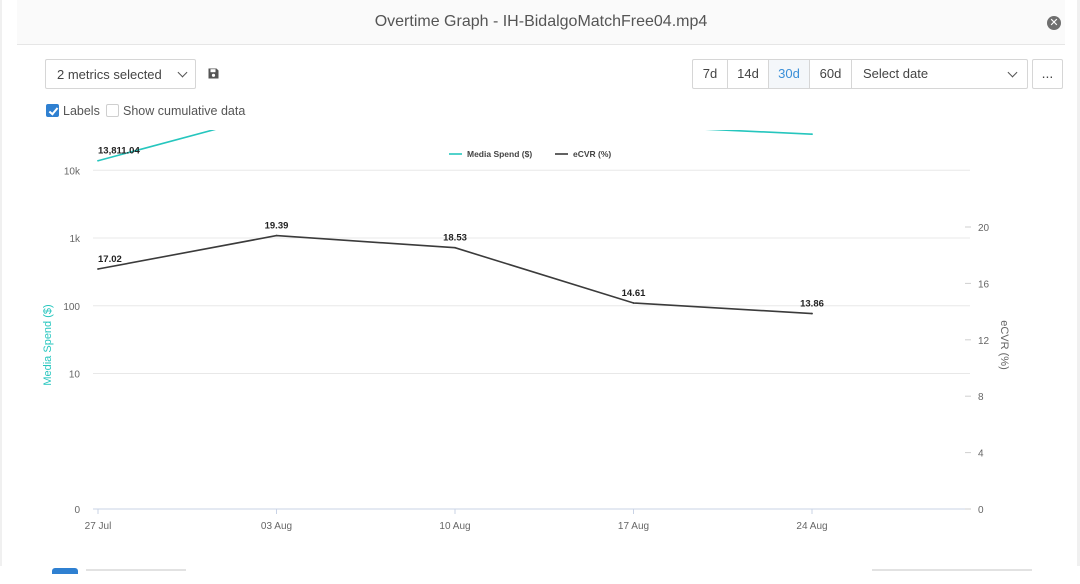 This screenshot has width=1080, height=584. Describe the element at coordinates (984, 284) in the screenshot. I see `y-right-tick-label: 16` at that location.